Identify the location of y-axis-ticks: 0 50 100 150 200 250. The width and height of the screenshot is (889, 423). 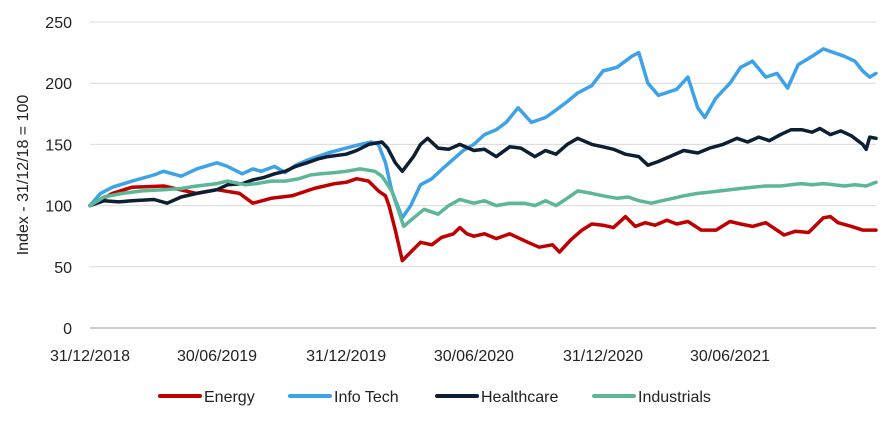
(58, 176).